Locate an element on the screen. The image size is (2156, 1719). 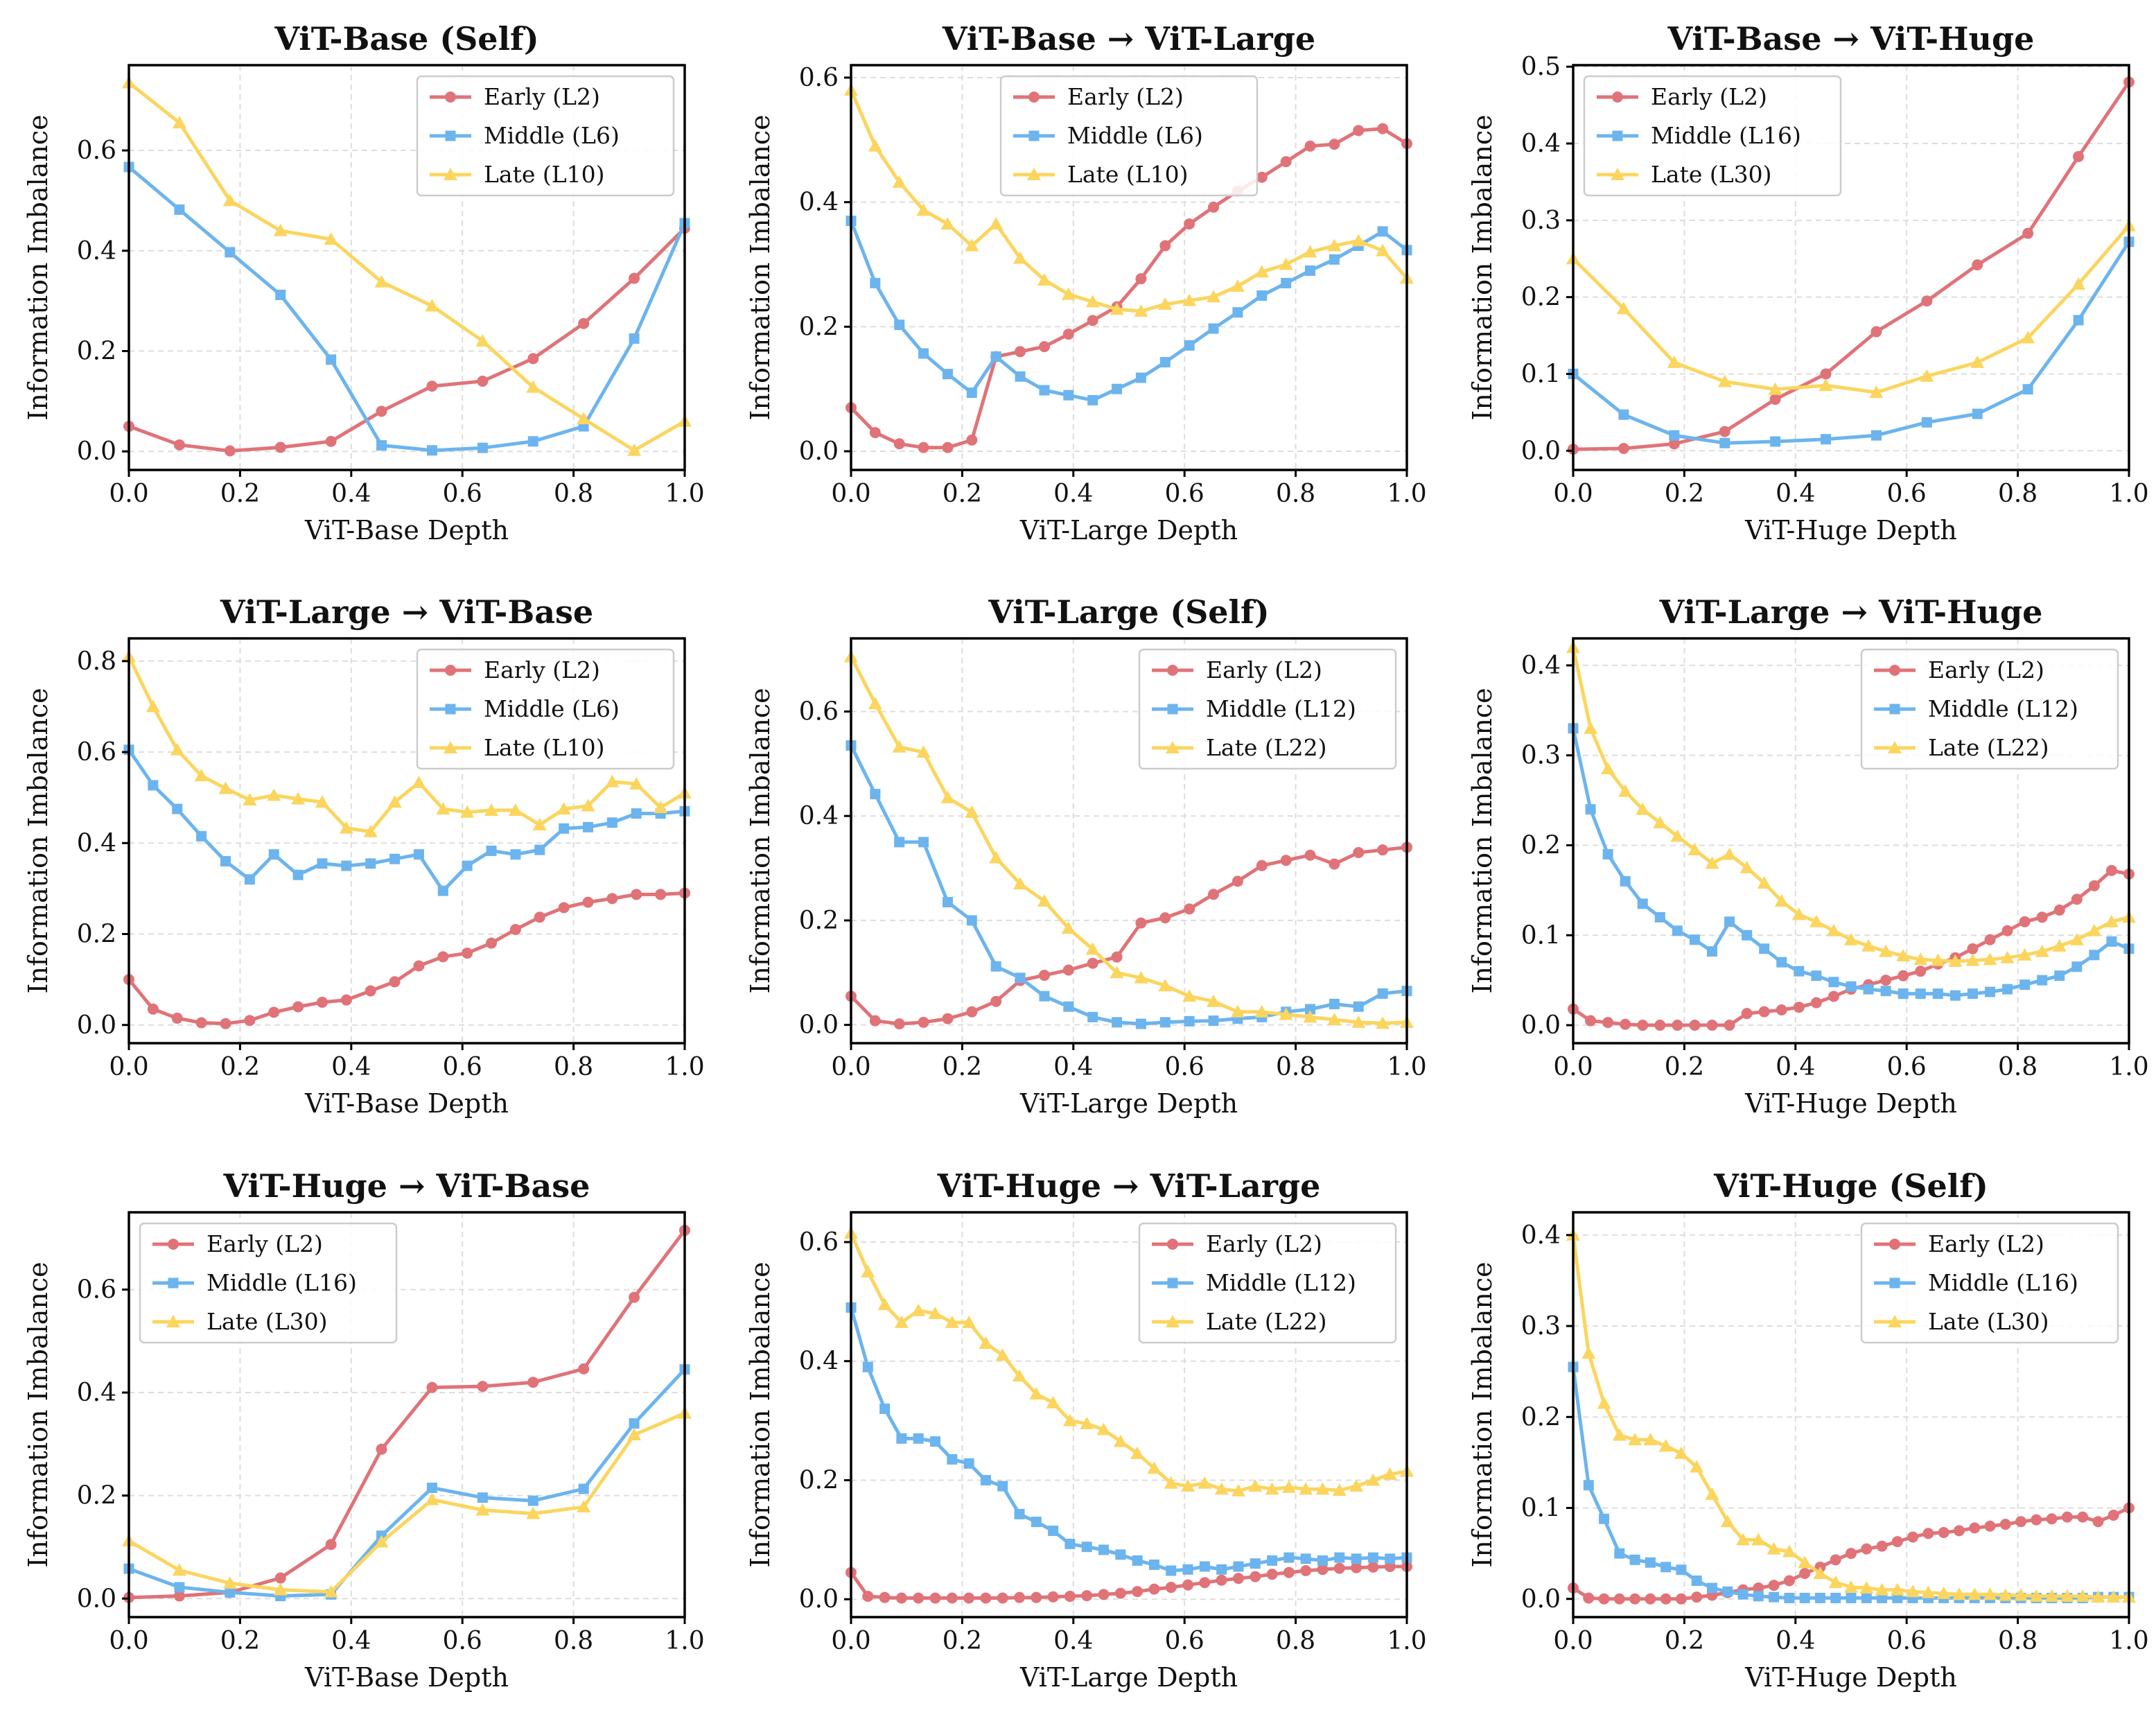
chart-5-line-middle-l12 is located at coordinates (1128, 885).